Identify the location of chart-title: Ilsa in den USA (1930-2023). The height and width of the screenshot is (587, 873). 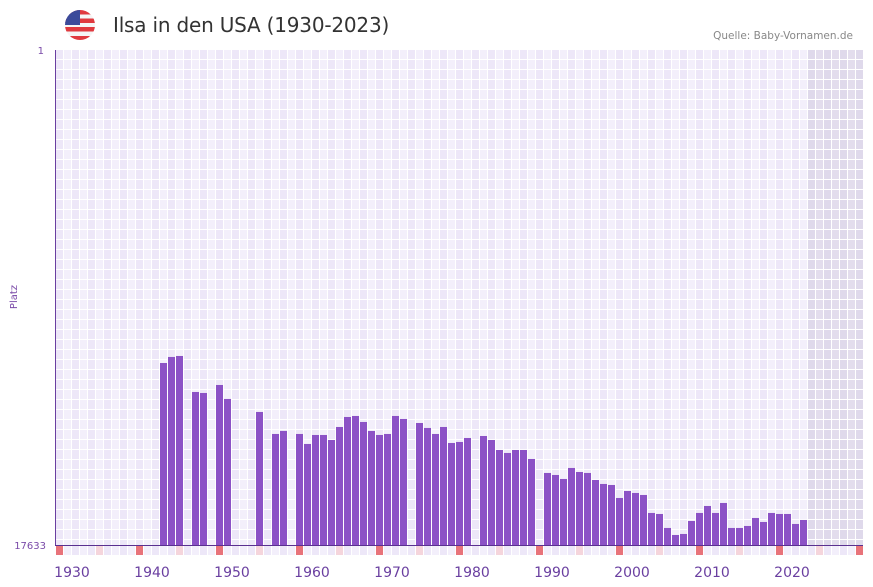
(251, 25).